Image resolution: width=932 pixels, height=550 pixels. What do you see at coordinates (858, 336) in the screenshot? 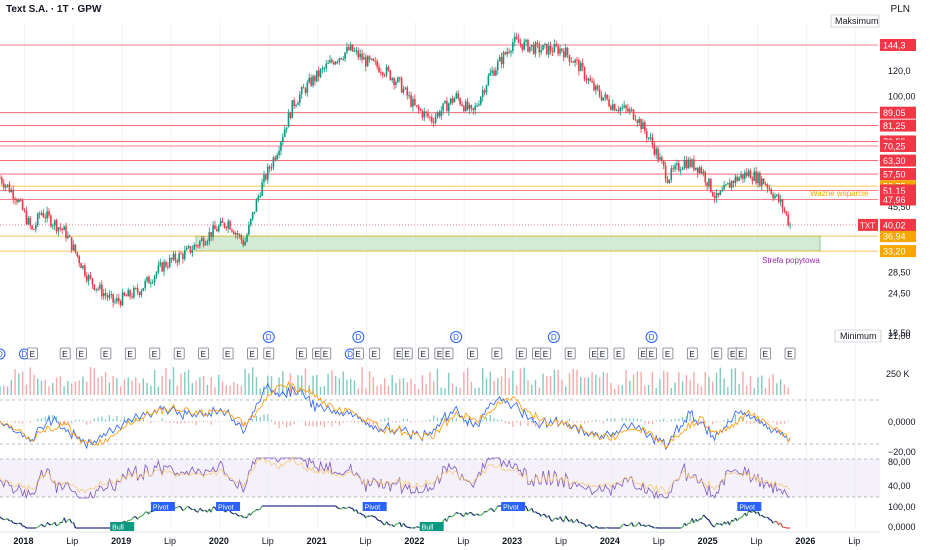
I see `min-label: Minimum` at bounding box center [858, 336].